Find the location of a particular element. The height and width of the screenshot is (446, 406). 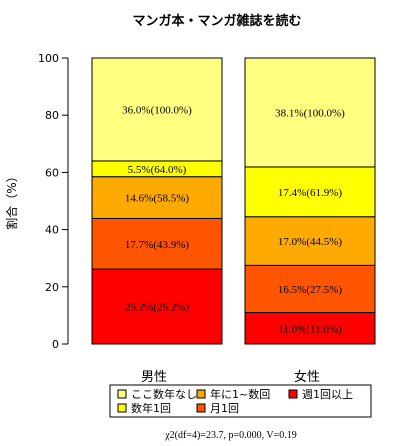

bar-data-label: 36.0%(100.0%) is located at coordinates (157, 110).